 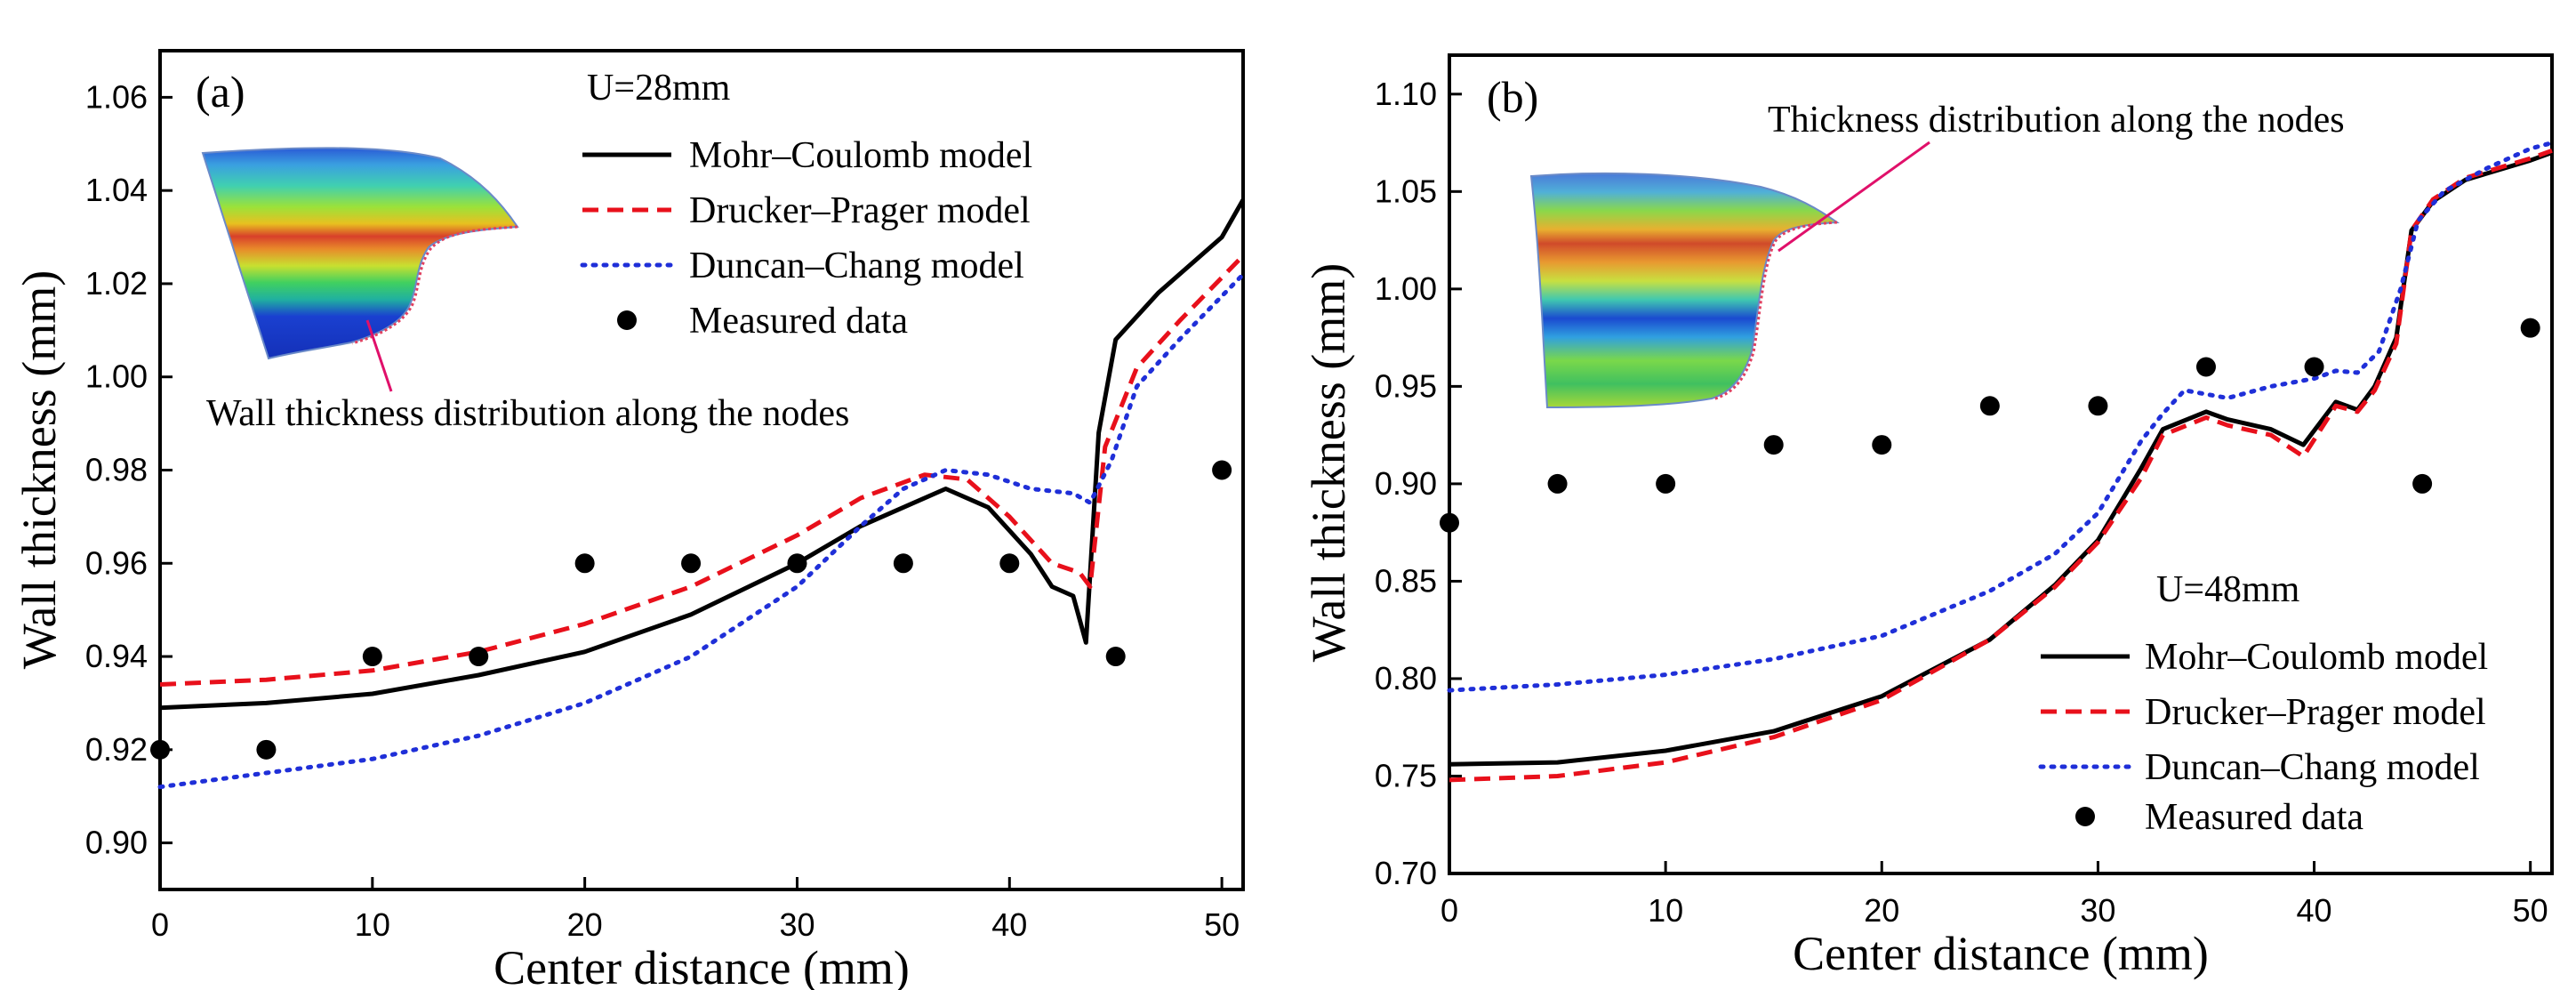 I want to click on y-tick-label: 0.94, so click(x=116, y=656).